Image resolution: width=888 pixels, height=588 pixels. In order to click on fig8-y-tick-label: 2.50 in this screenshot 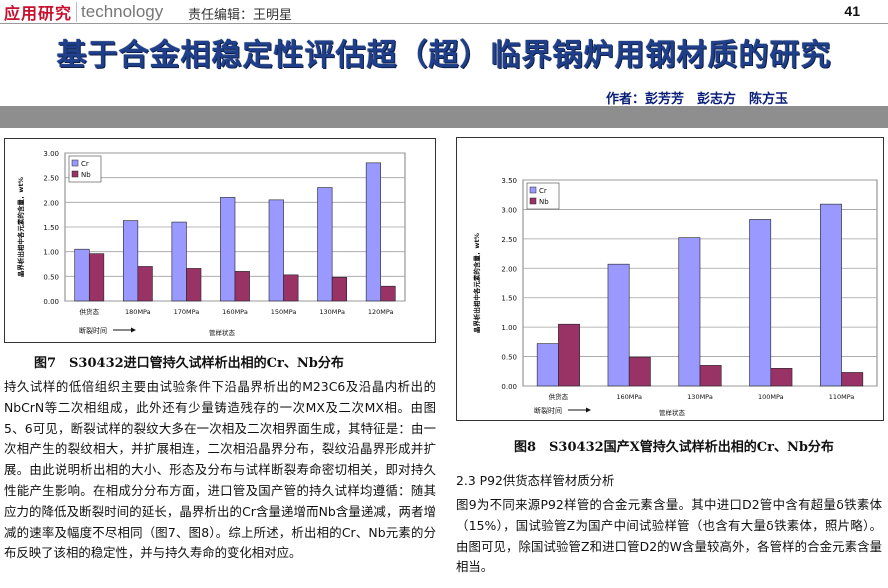, I will do `click(509, 240)`.